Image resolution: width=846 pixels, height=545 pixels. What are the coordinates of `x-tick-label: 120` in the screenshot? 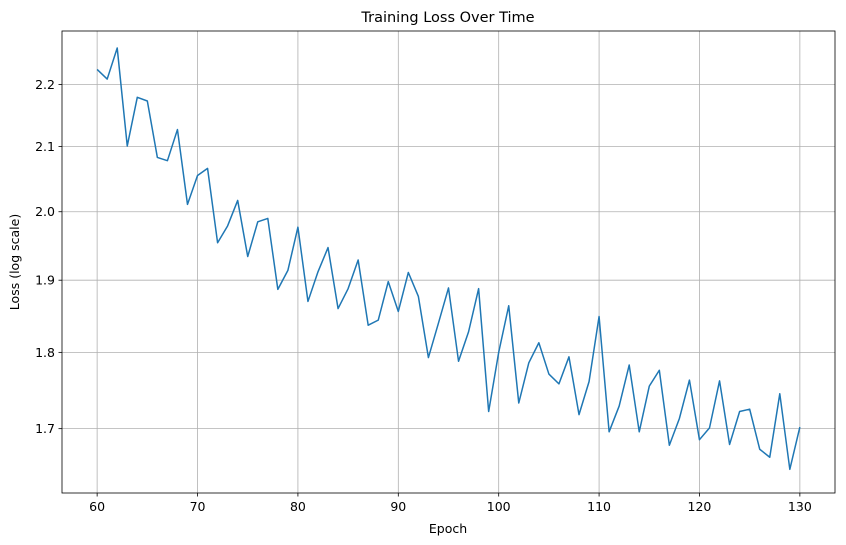 It's located at (700, 506).